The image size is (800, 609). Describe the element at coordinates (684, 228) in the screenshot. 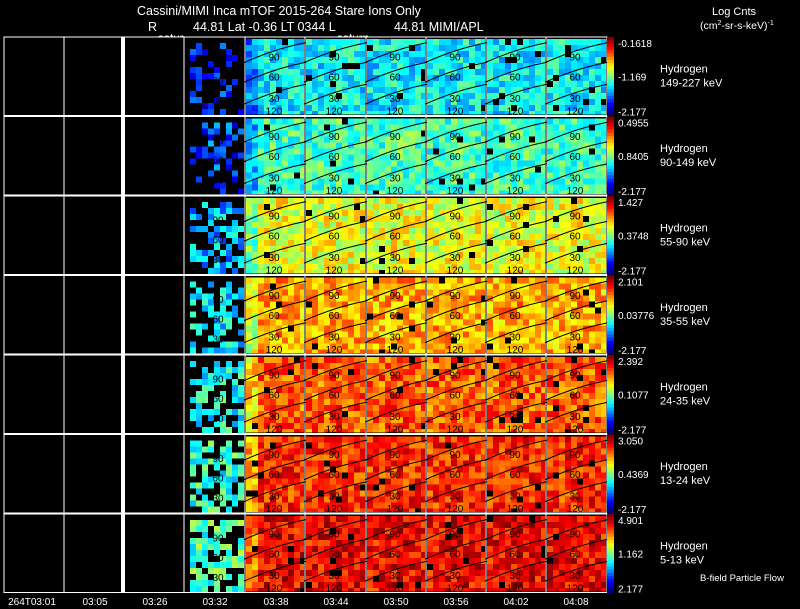

I see `species-label: Hydrogen` at that location.